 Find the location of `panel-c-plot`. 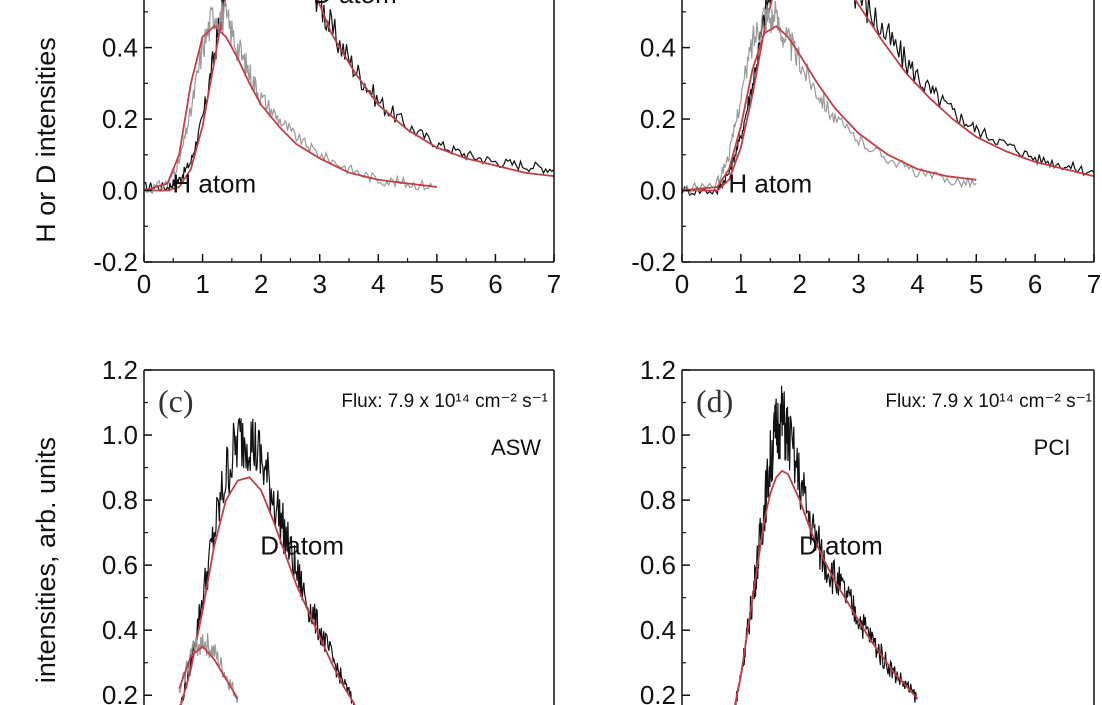

panel-c-plot is located at coordinates (267, 561).